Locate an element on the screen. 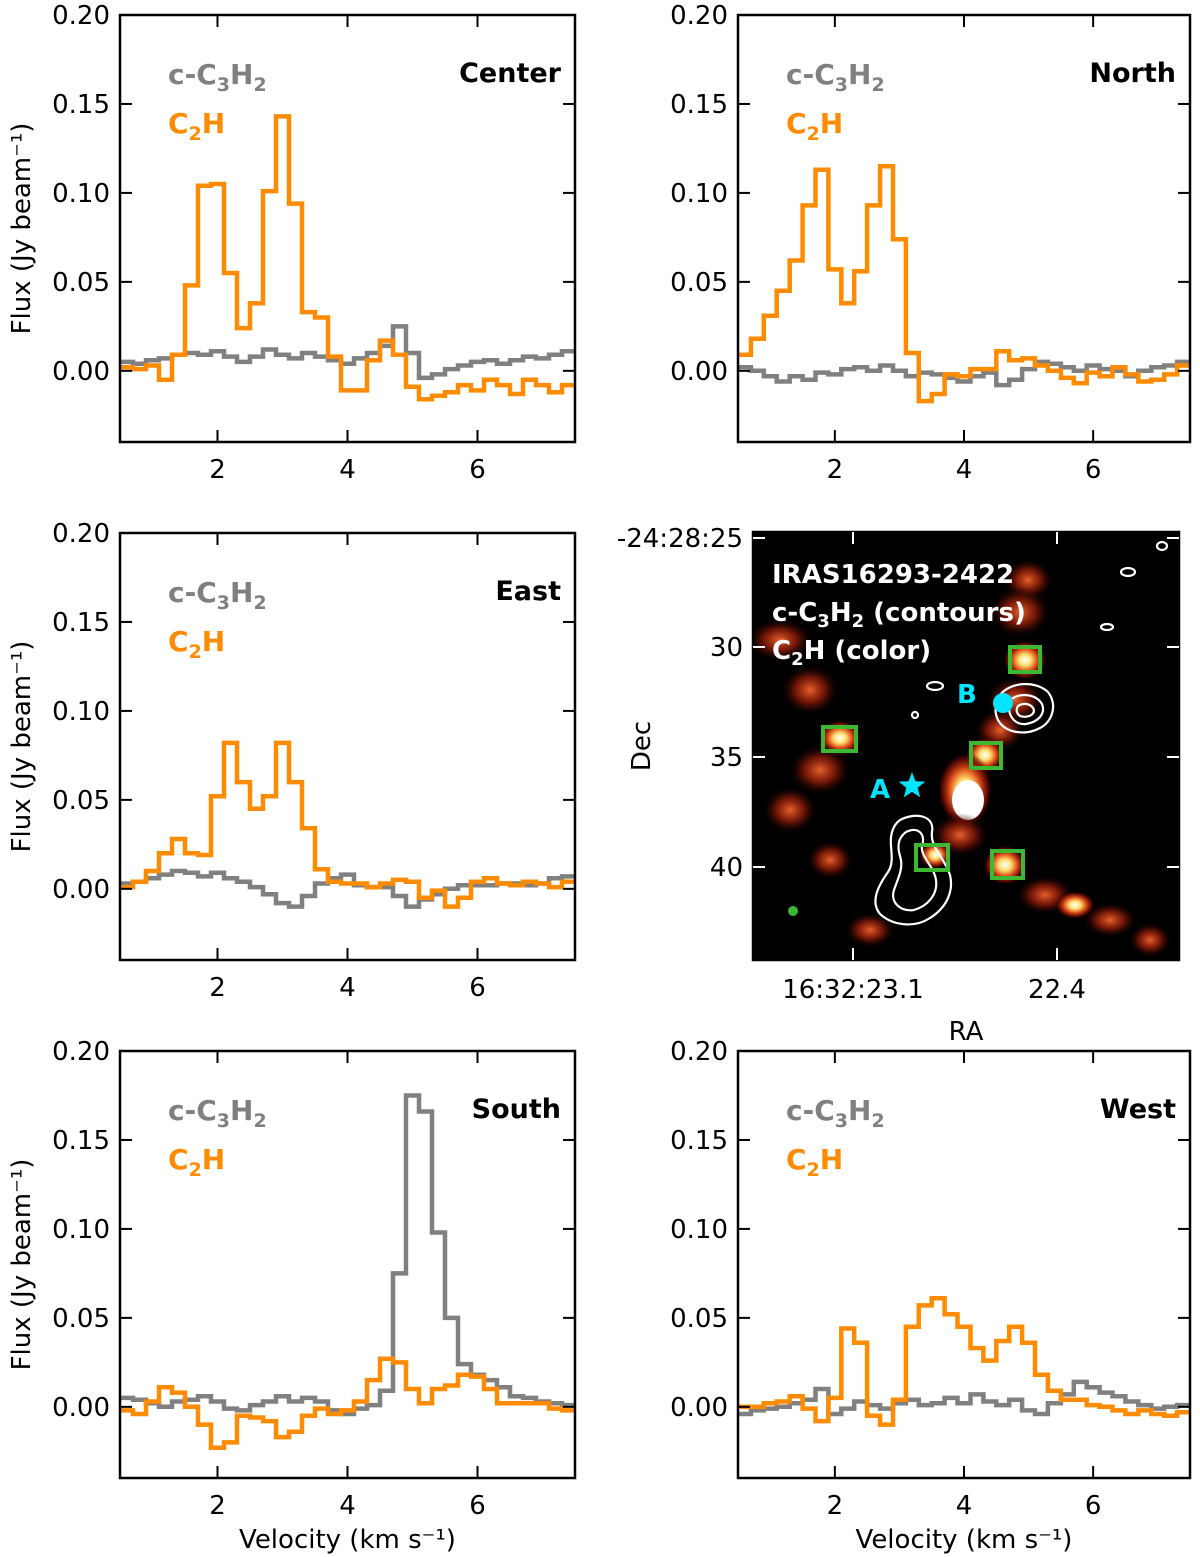  south-region-box is located at coordinates (932, 857).